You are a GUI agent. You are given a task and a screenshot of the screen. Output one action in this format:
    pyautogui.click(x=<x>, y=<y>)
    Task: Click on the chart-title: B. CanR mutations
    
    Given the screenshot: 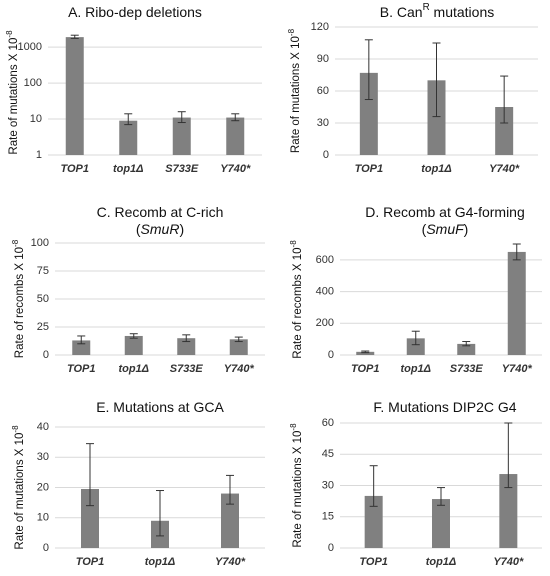 What is the action you would take?
    pyautogui.click(x=437, y=11)
    